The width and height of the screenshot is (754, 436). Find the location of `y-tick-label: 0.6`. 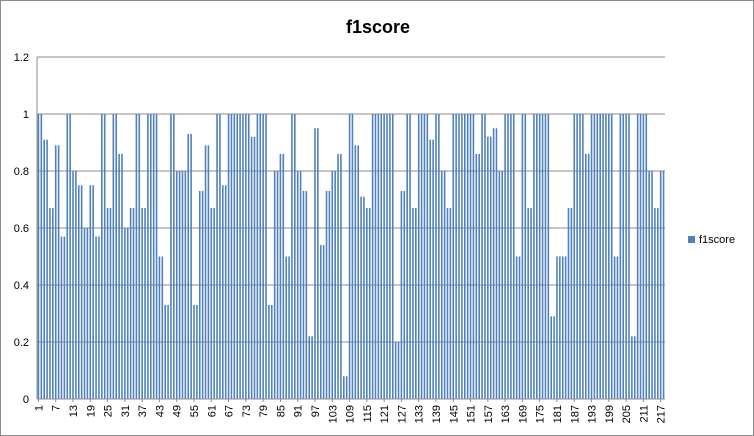

y-tick-label: 0.6 is located at coordinates (21, 229).